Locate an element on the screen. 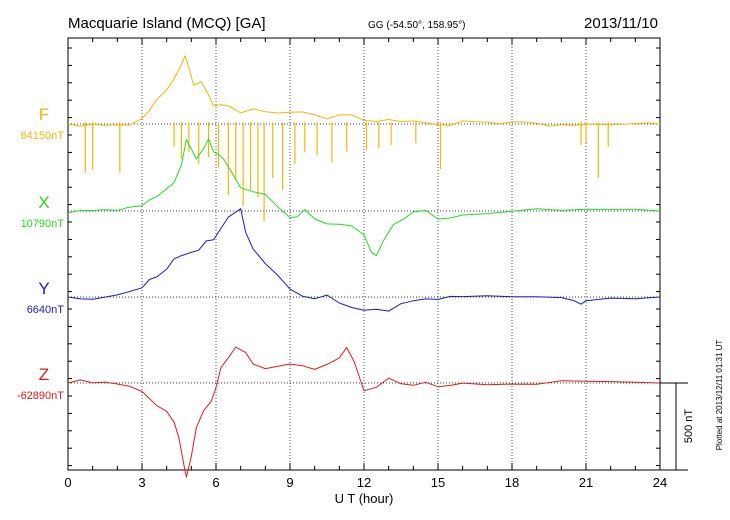  series-labels: F 64150nT X 10790nT Y 6640nT Z -62890nT is located at coordinates (40, 253).